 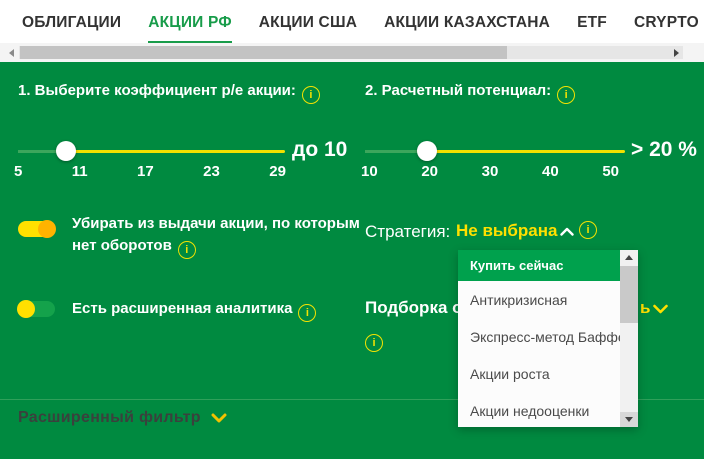 I want to click on chevron-up-icon, so click(x=567, y=231).